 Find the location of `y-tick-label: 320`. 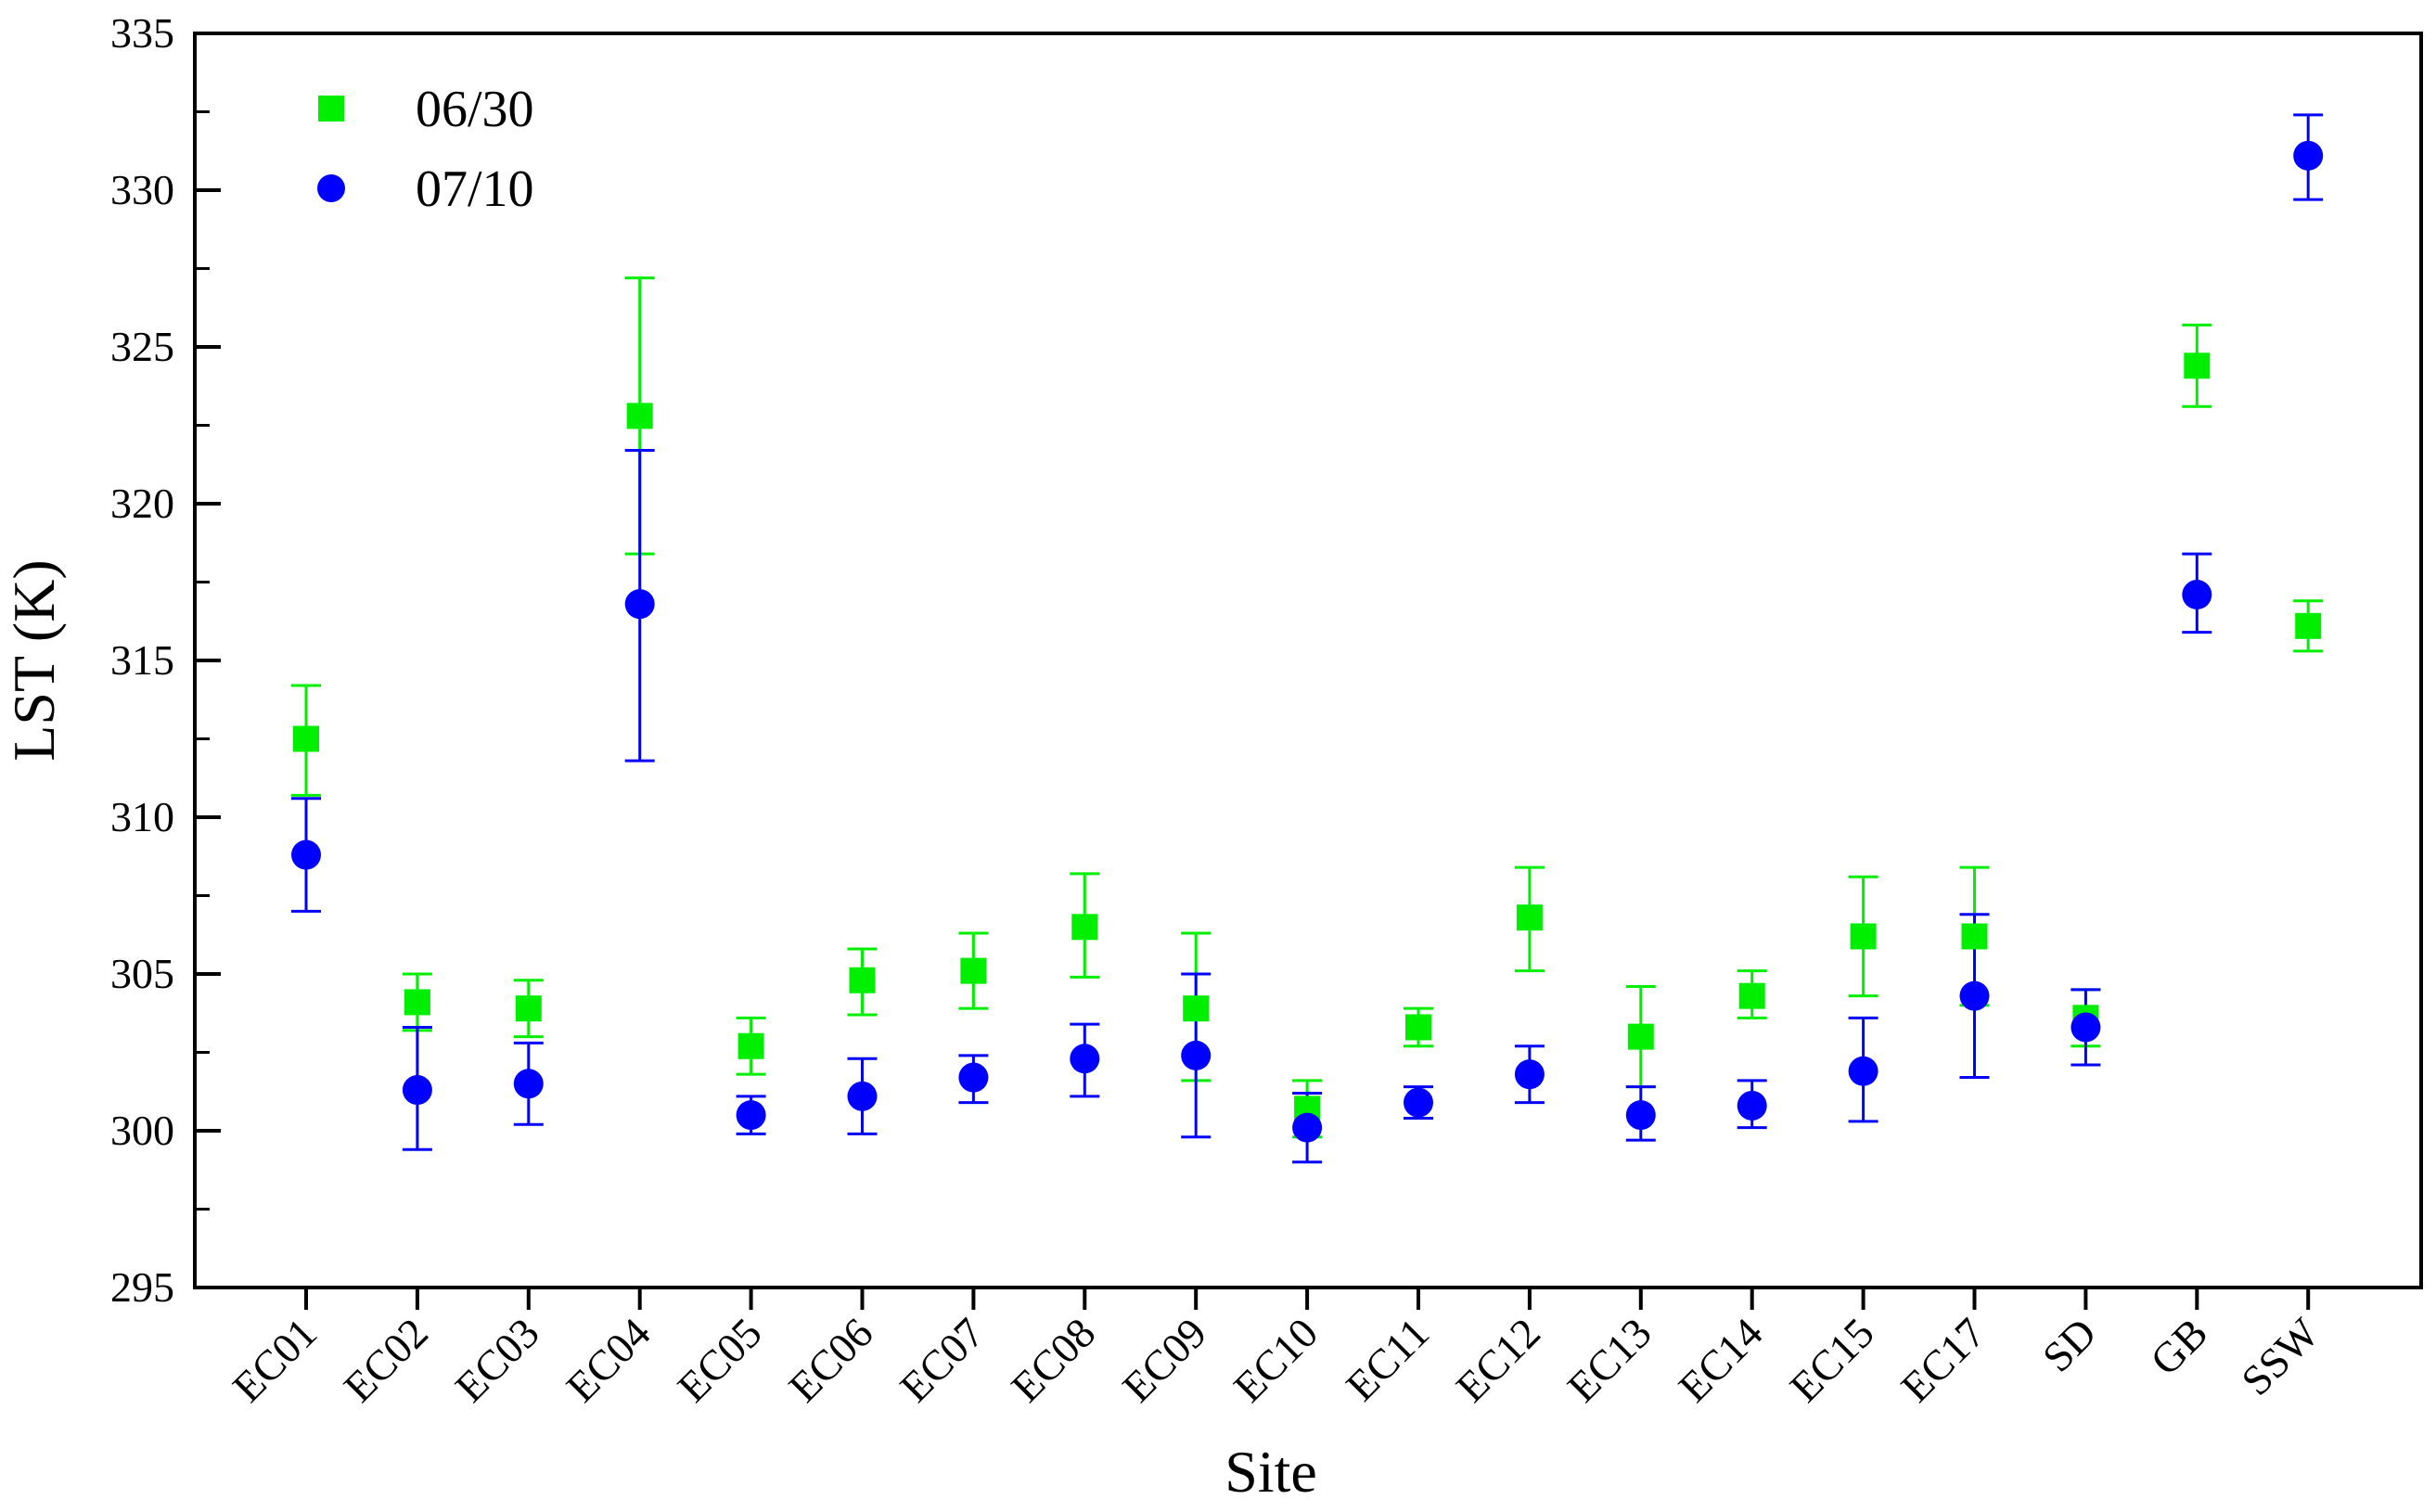

y-tick-label: 320 is located at coordinates (142, 503).